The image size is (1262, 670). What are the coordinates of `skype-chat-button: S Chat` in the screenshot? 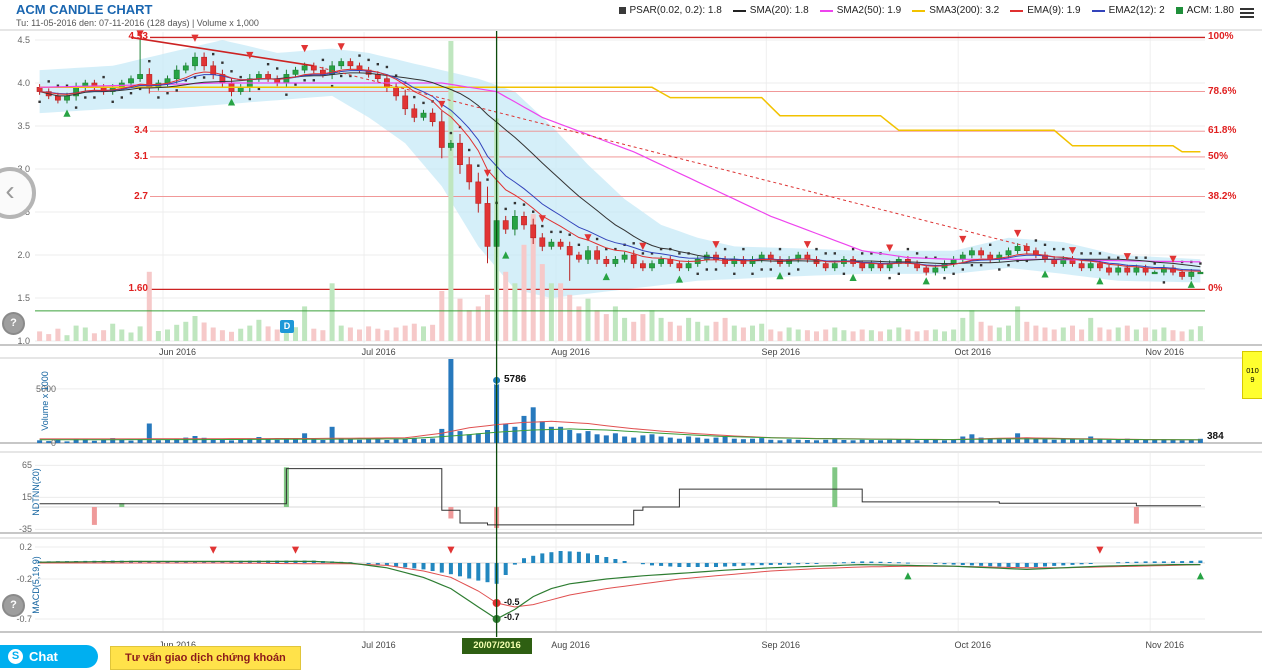 It's located at (49, 656).